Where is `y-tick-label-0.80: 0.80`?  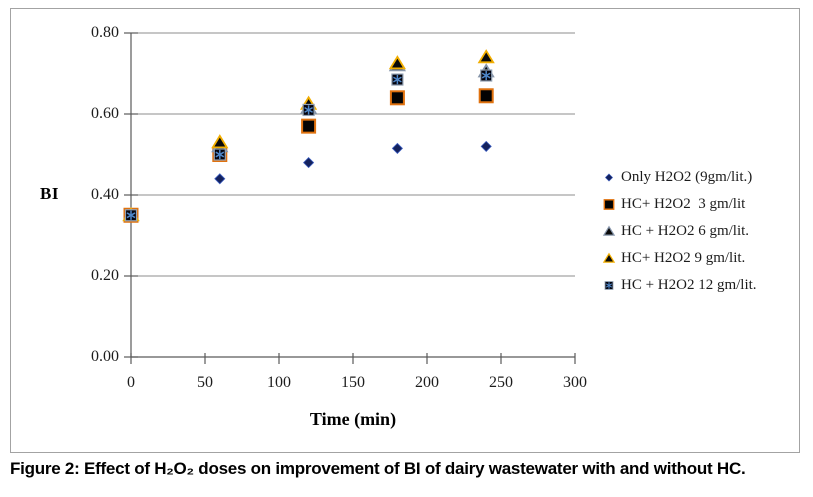
y-tick-label-0.80: 0.80 is located at coordinates (105, 32).